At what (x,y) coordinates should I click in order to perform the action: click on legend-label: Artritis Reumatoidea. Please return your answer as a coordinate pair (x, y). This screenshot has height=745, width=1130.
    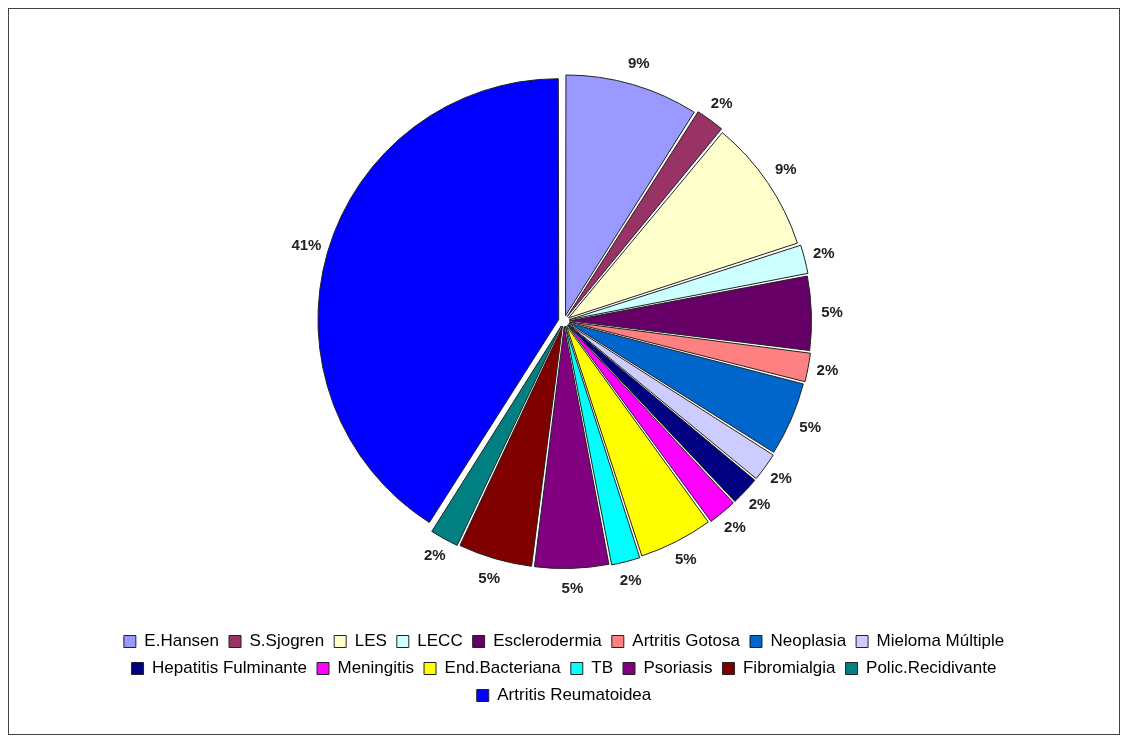
    Looking at the image, I should click on (574, 695).